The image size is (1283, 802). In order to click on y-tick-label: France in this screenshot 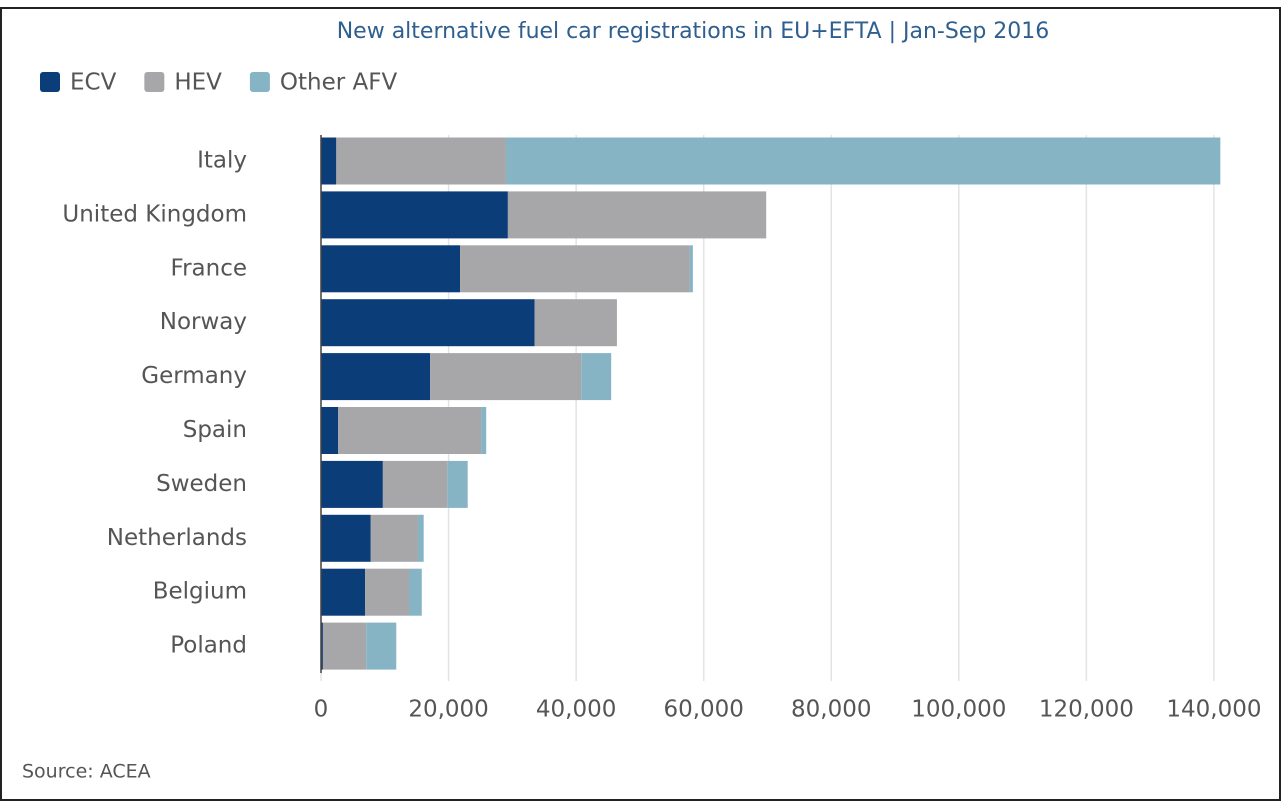, I will do `click(209, 268)`.